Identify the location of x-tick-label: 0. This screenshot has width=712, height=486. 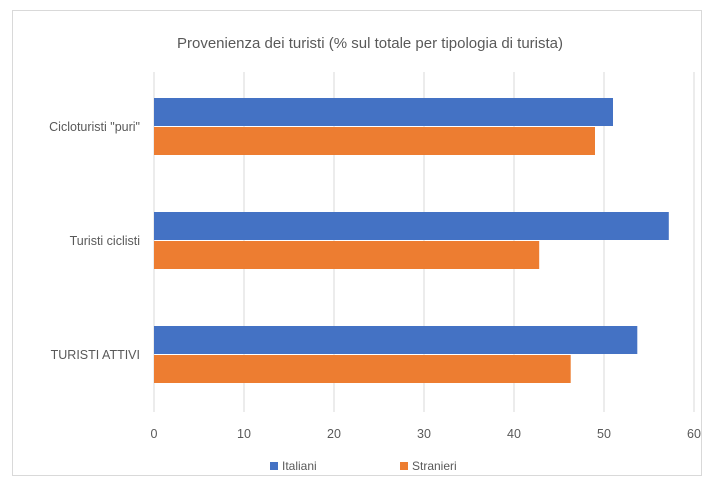
(154, 434).